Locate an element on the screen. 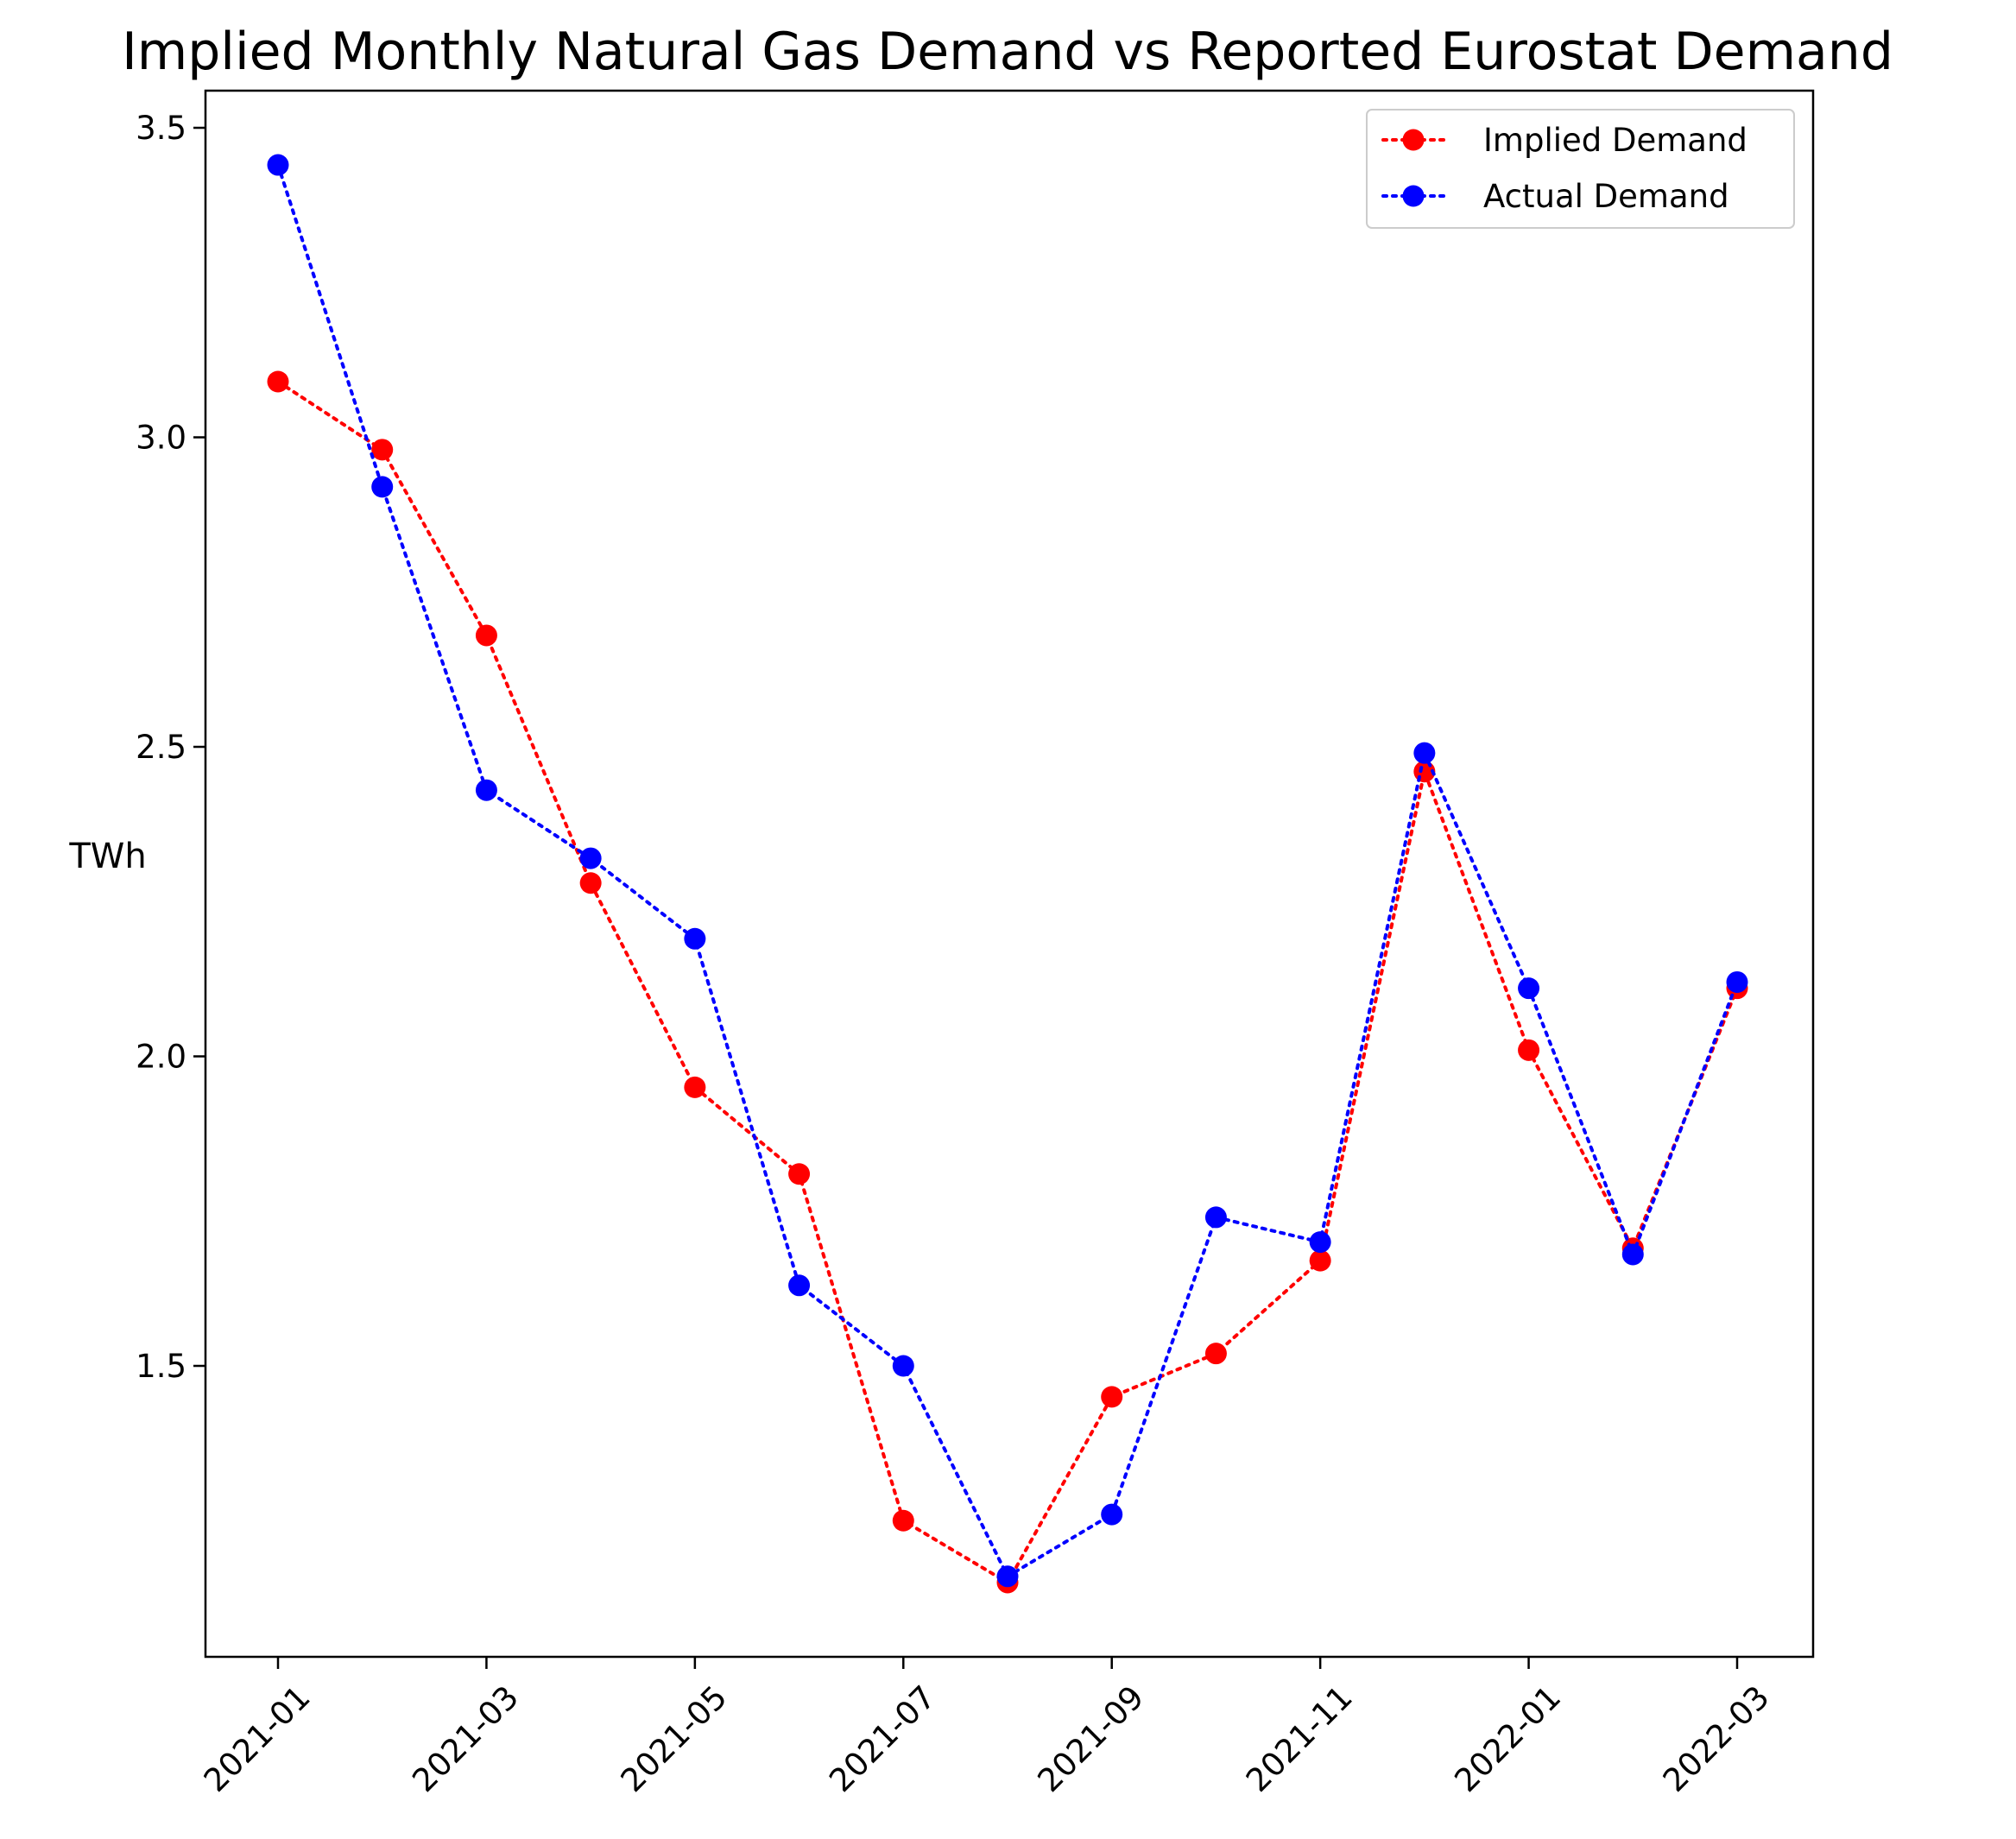  y-tick-label: 2.0 is located at coordinates (161, 1057).